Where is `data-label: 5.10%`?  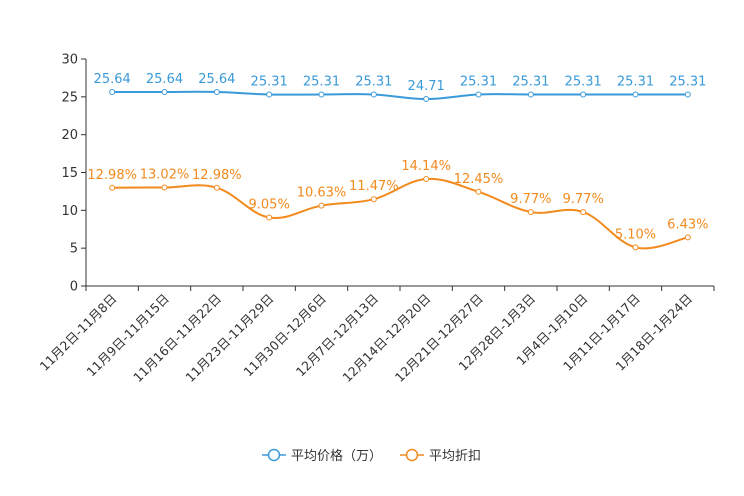 data-label: 5.10% is located at coordinates (635, 234).